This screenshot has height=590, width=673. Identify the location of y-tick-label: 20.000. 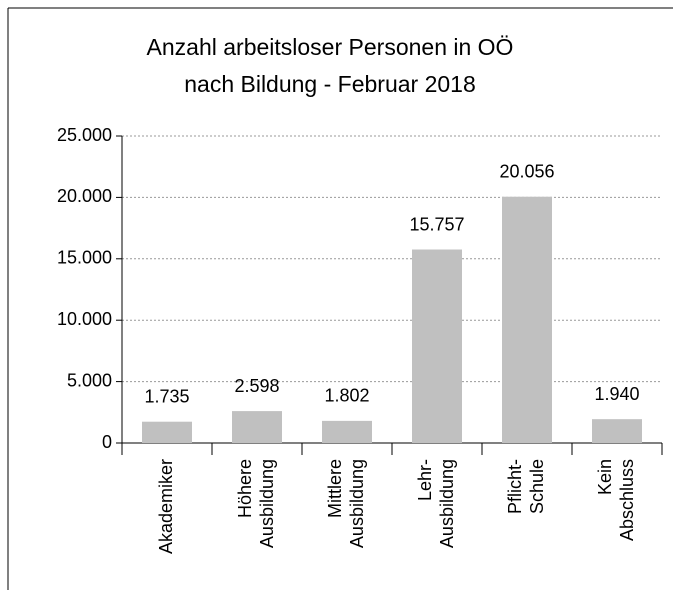
(84, 196).